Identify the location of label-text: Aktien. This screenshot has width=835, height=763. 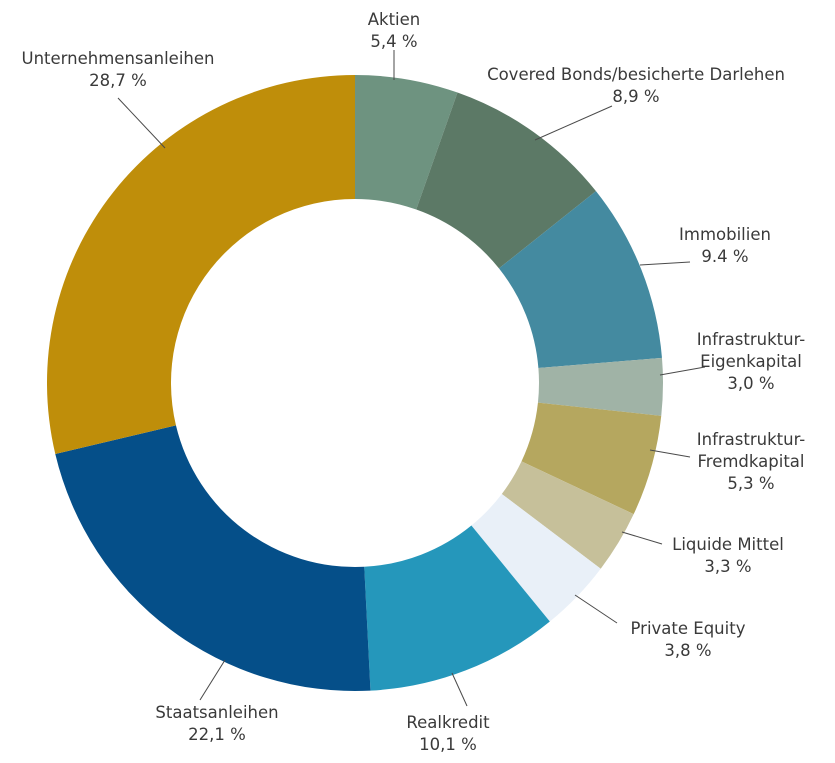
(394, 19).